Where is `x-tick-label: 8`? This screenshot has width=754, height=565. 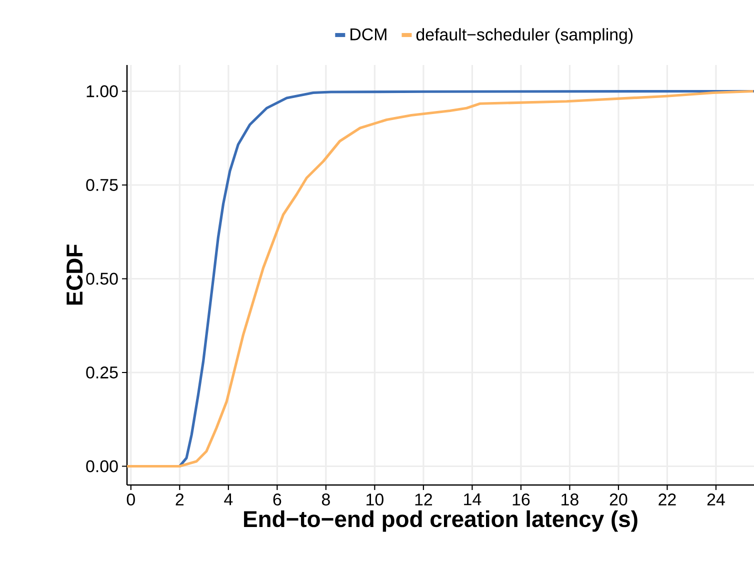 x-tick-label: 8 is located at coordinates (326, 500).